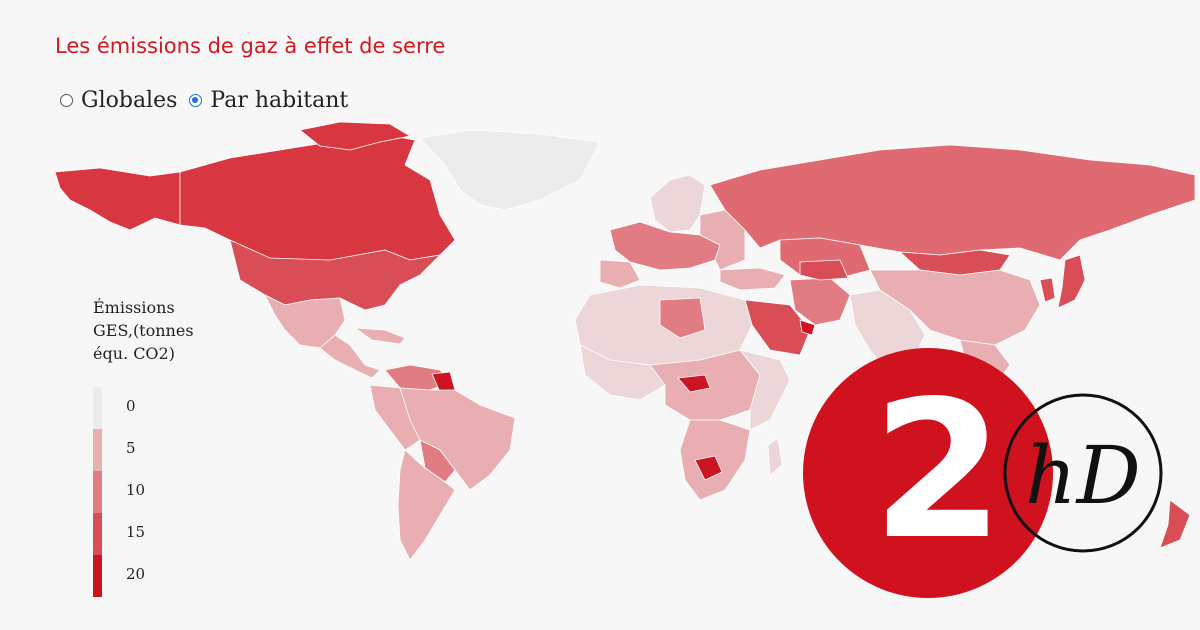 The image size is (1200, 630). I want to click on region-gulf-states, so click(807, 327).